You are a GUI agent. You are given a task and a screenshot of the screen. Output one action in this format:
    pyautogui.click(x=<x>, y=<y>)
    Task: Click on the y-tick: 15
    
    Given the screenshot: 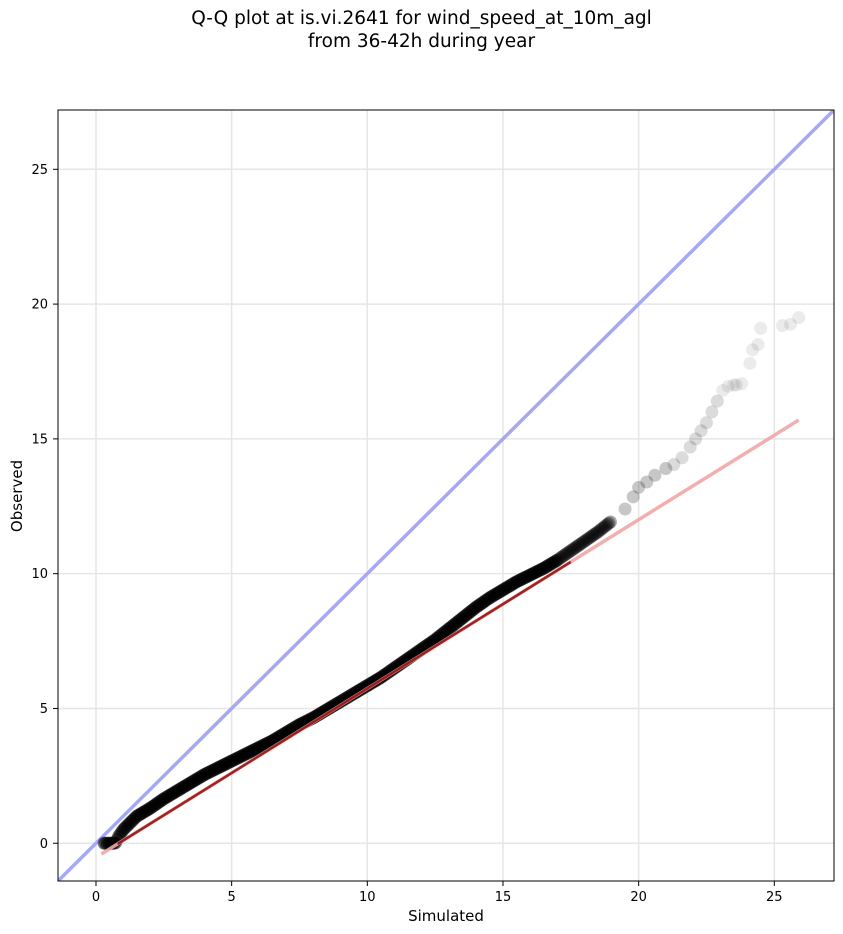 What is the action you would take?
    pyautogui.click(x=44, y=439)
    